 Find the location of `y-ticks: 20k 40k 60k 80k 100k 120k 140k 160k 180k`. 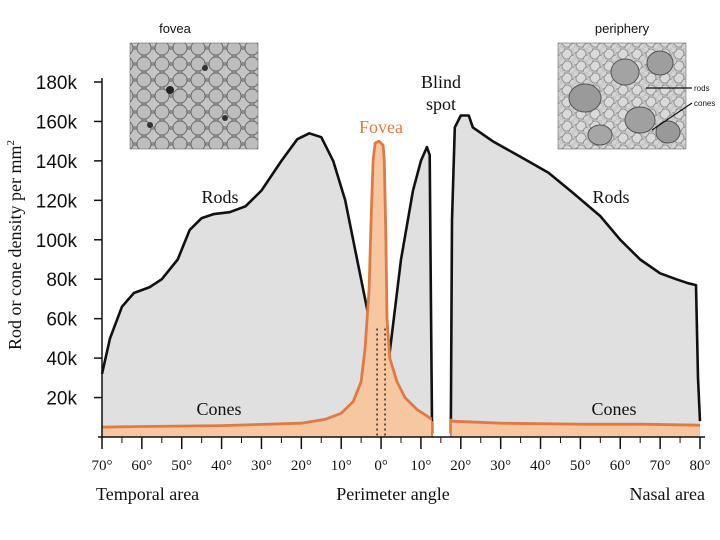

y-ticks: 20k 40k 60k 80k 100k 120k 140k 160k 180k is located at coordinates (69, 241).